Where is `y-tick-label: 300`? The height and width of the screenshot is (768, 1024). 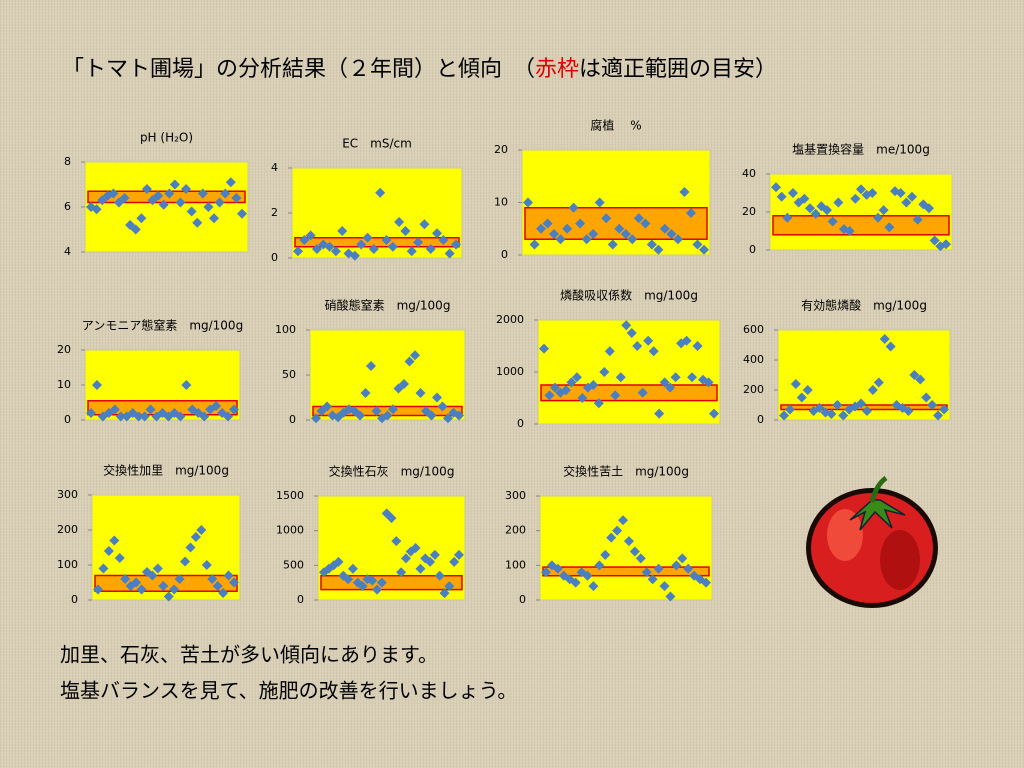
y-tick-label: 300 is located at coordinates (67, 494).